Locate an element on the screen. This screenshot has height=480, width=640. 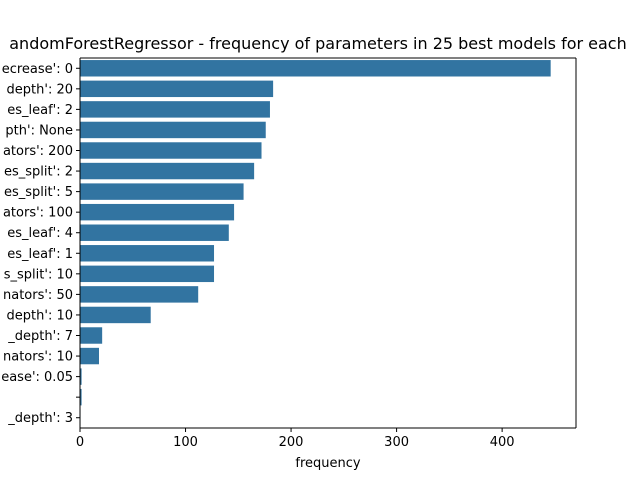
y-tick-label-4: ators': 200 is located at coordinates (38, 151).